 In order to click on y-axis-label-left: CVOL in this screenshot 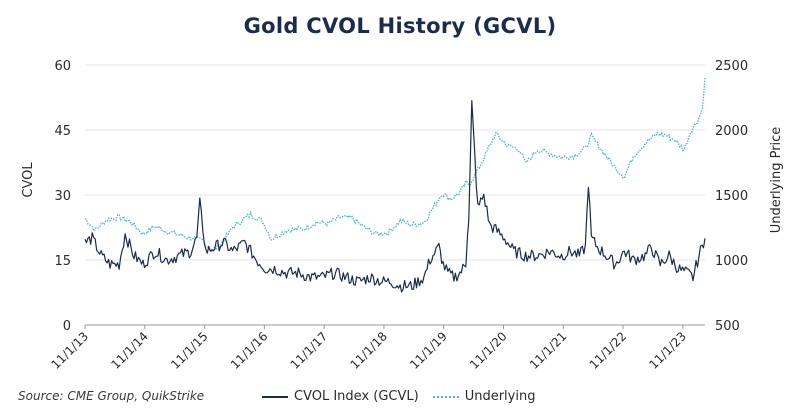, I will do `click(28, 180)`.